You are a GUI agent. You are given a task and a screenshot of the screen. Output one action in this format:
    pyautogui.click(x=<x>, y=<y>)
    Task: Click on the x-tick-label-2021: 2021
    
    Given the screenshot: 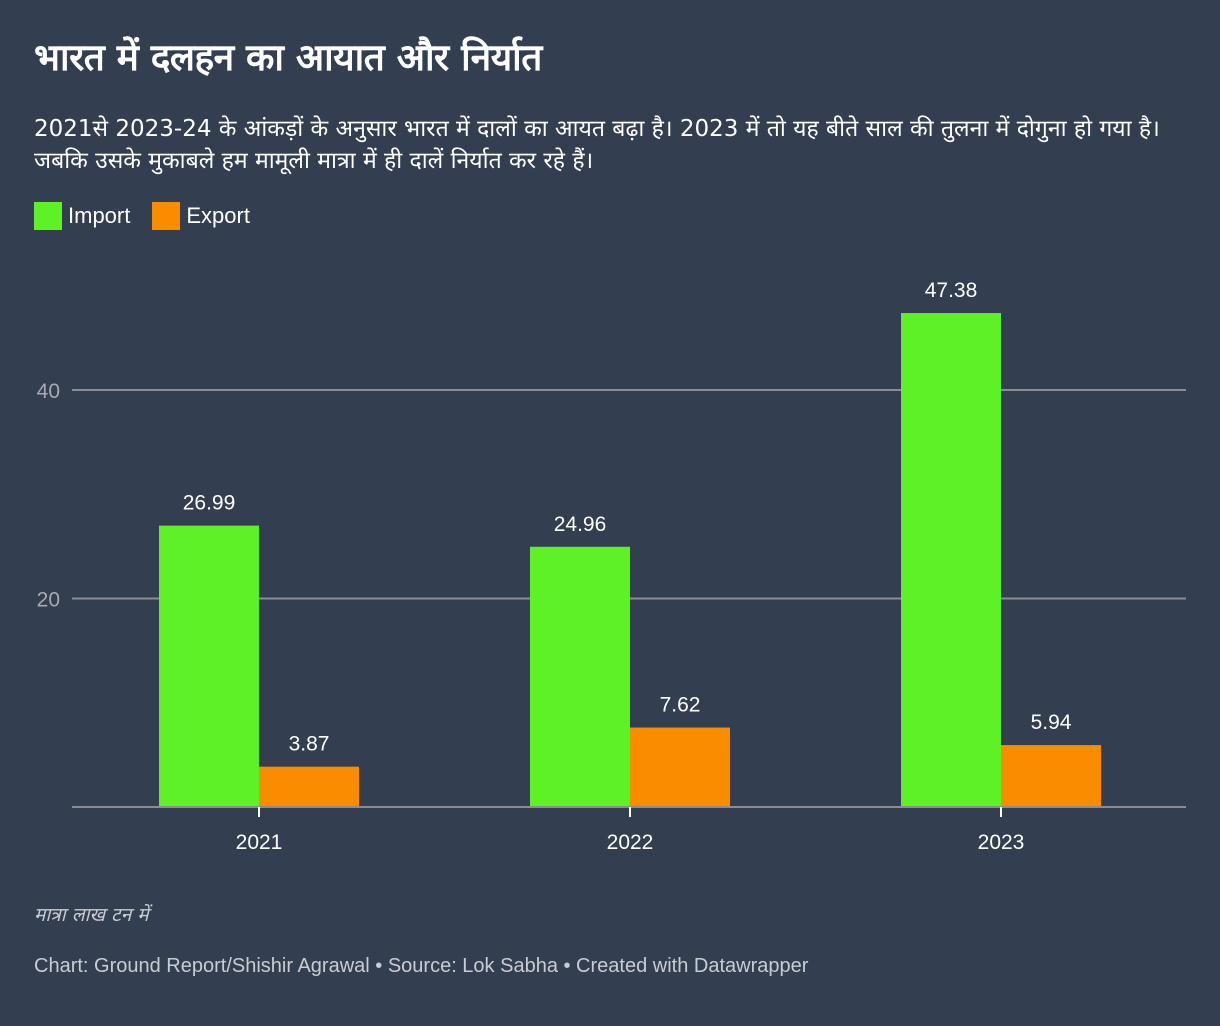 What is the action you would take?
    pyautogui.click(x=259, y=842)
    